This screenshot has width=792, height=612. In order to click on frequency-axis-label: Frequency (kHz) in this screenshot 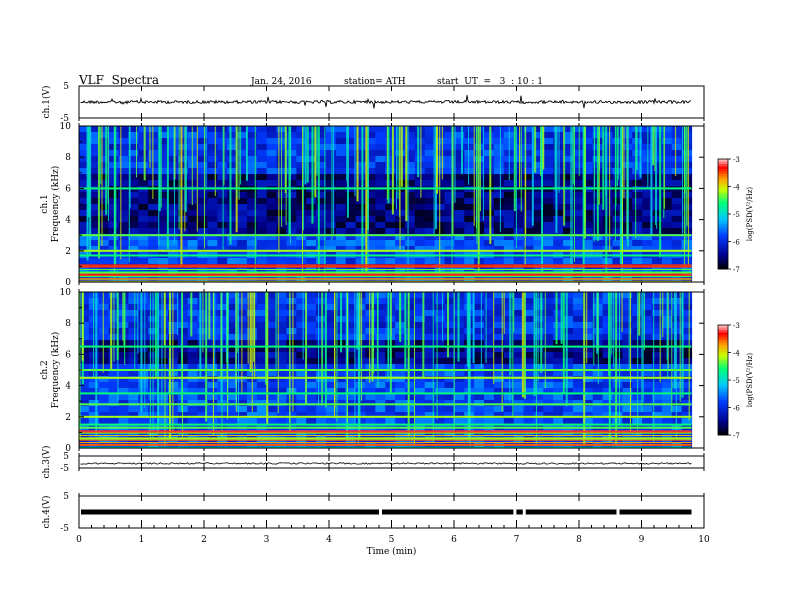, I will do `click(55, 204)`.